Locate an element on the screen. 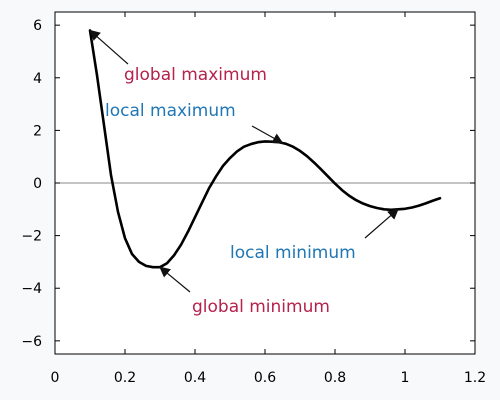 The height and width of the screenshot is (400, 500). annotation-label: local minimum is located at coordinates (293, 253).